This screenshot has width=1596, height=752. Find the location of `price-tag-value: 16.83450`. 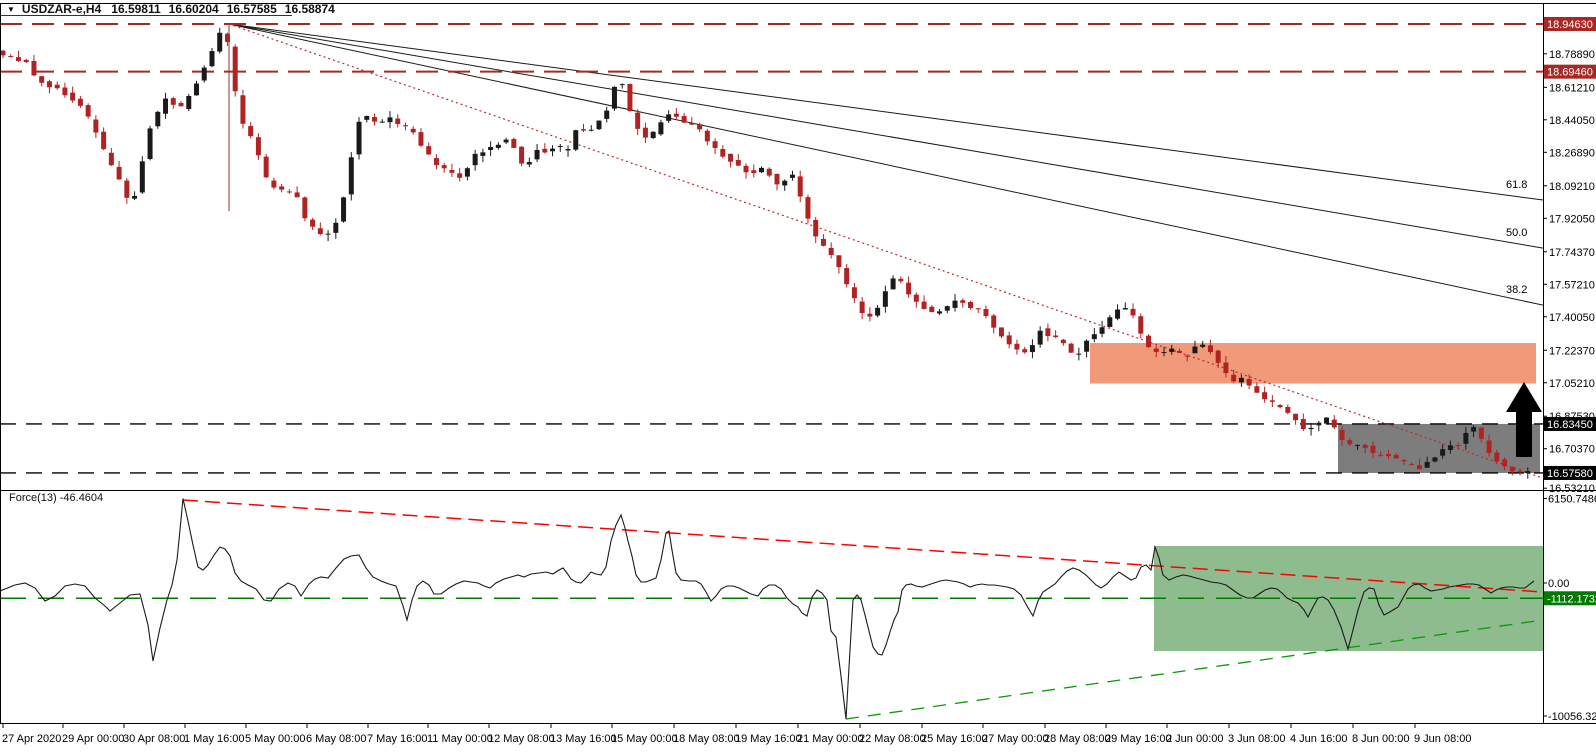

price-tag-value: 16.83450 is located at coordinates (1570, 425).